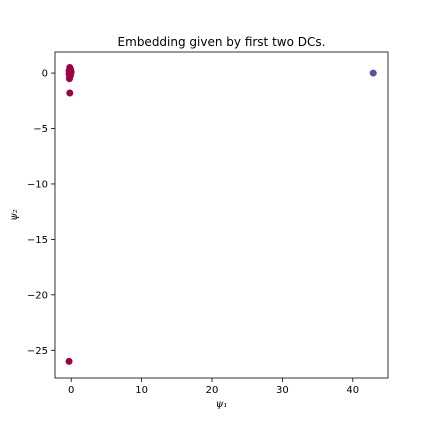 This screenshot has width=432, height=432. What do you see at coordinates (222, 42) in the screenshot?
I see `chart-title: Embedding given by first two DCs.` at bounding box center [222, 42].